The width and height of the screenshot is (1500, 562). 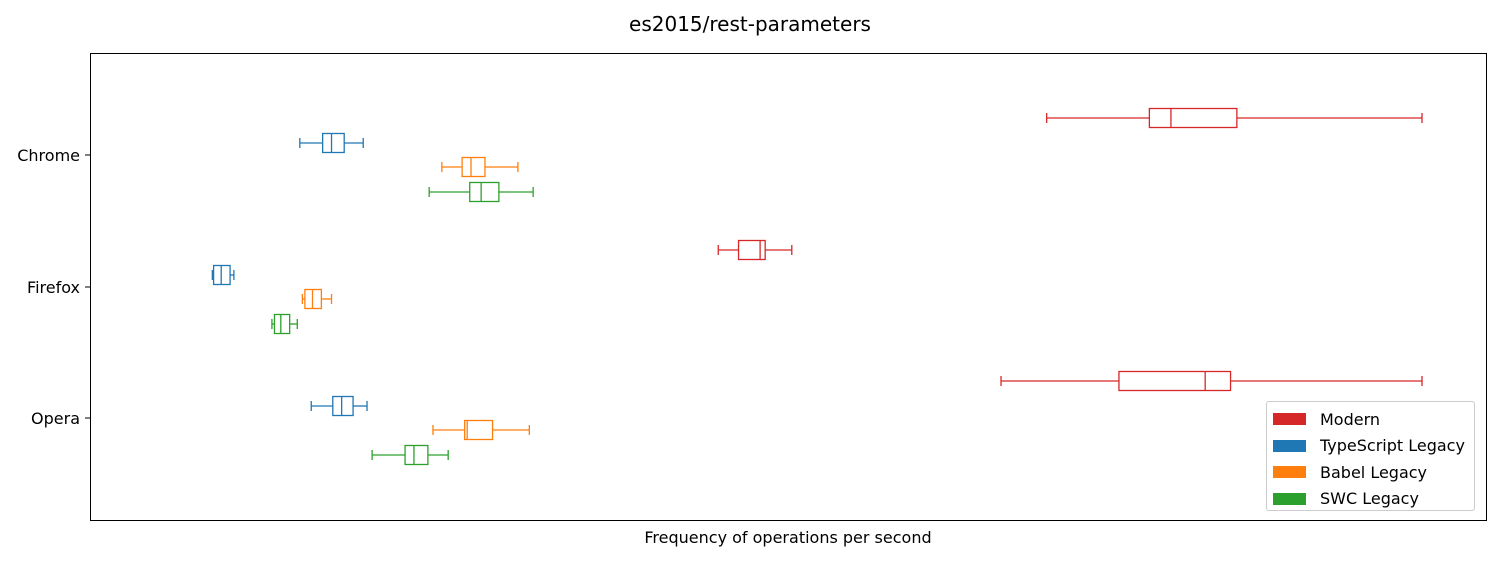 I want to click on box-swc-legacy-firefox, so click(x=284, y=324).